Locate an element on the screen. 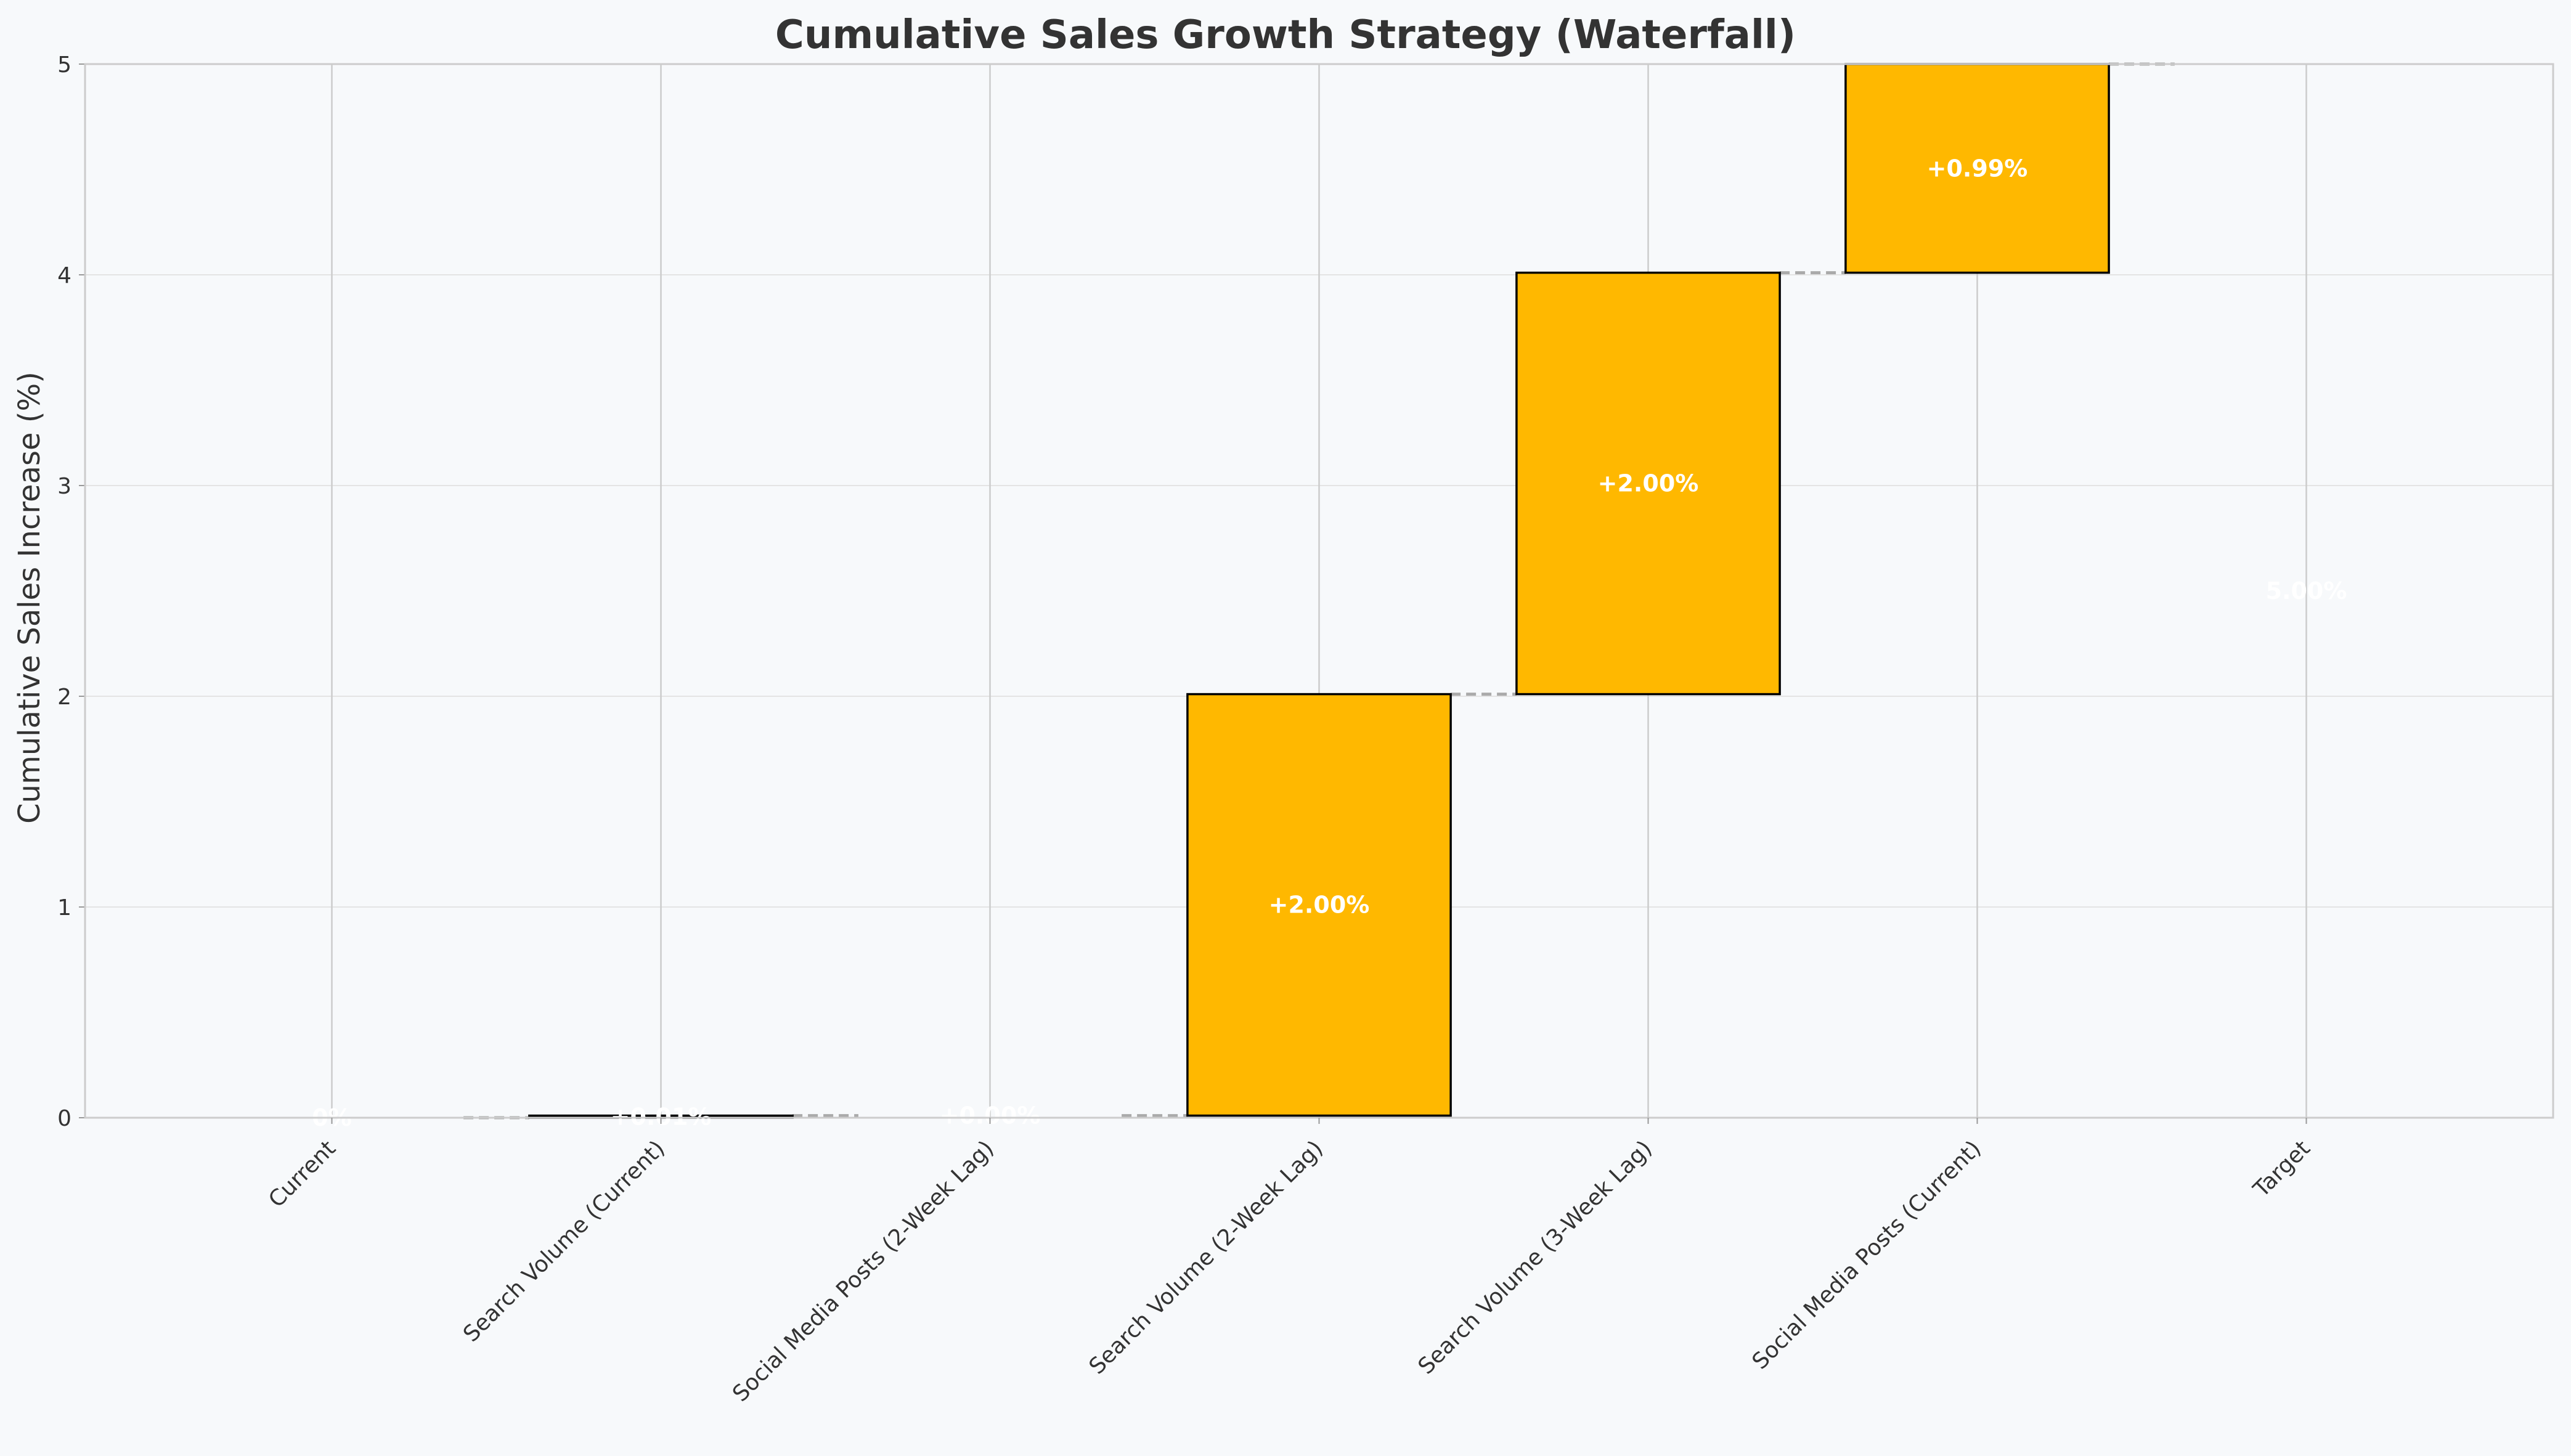  y-tick-label: 4 is located at coordinates (64, 275).